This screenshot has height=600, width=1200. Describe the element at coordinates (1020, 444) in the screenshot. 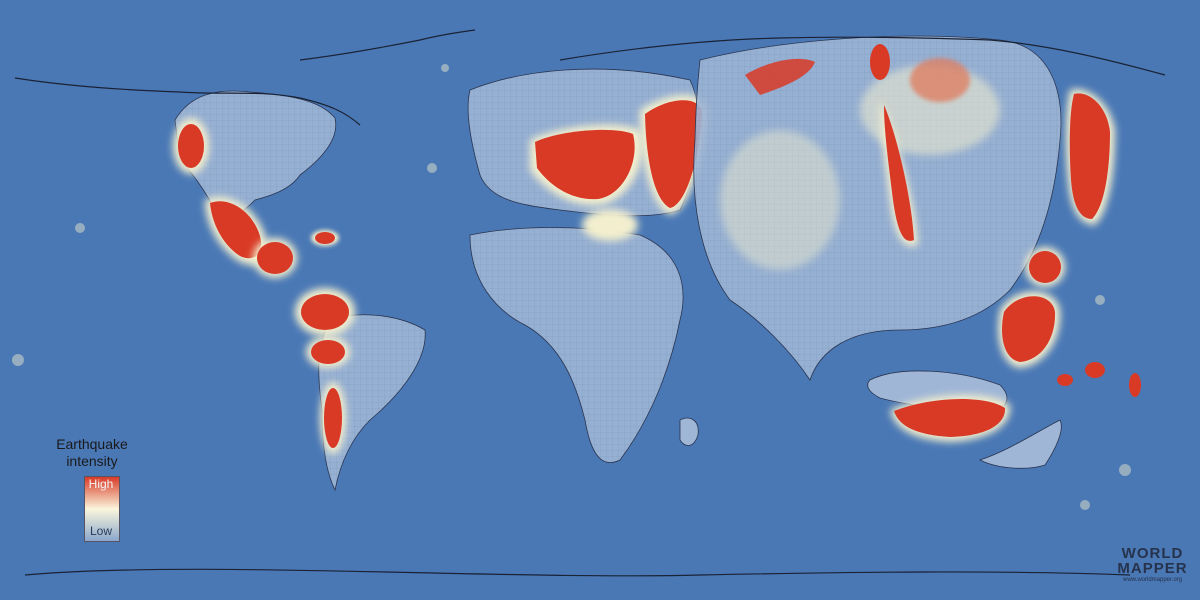

I see `new-zealand-landmass` at that location.